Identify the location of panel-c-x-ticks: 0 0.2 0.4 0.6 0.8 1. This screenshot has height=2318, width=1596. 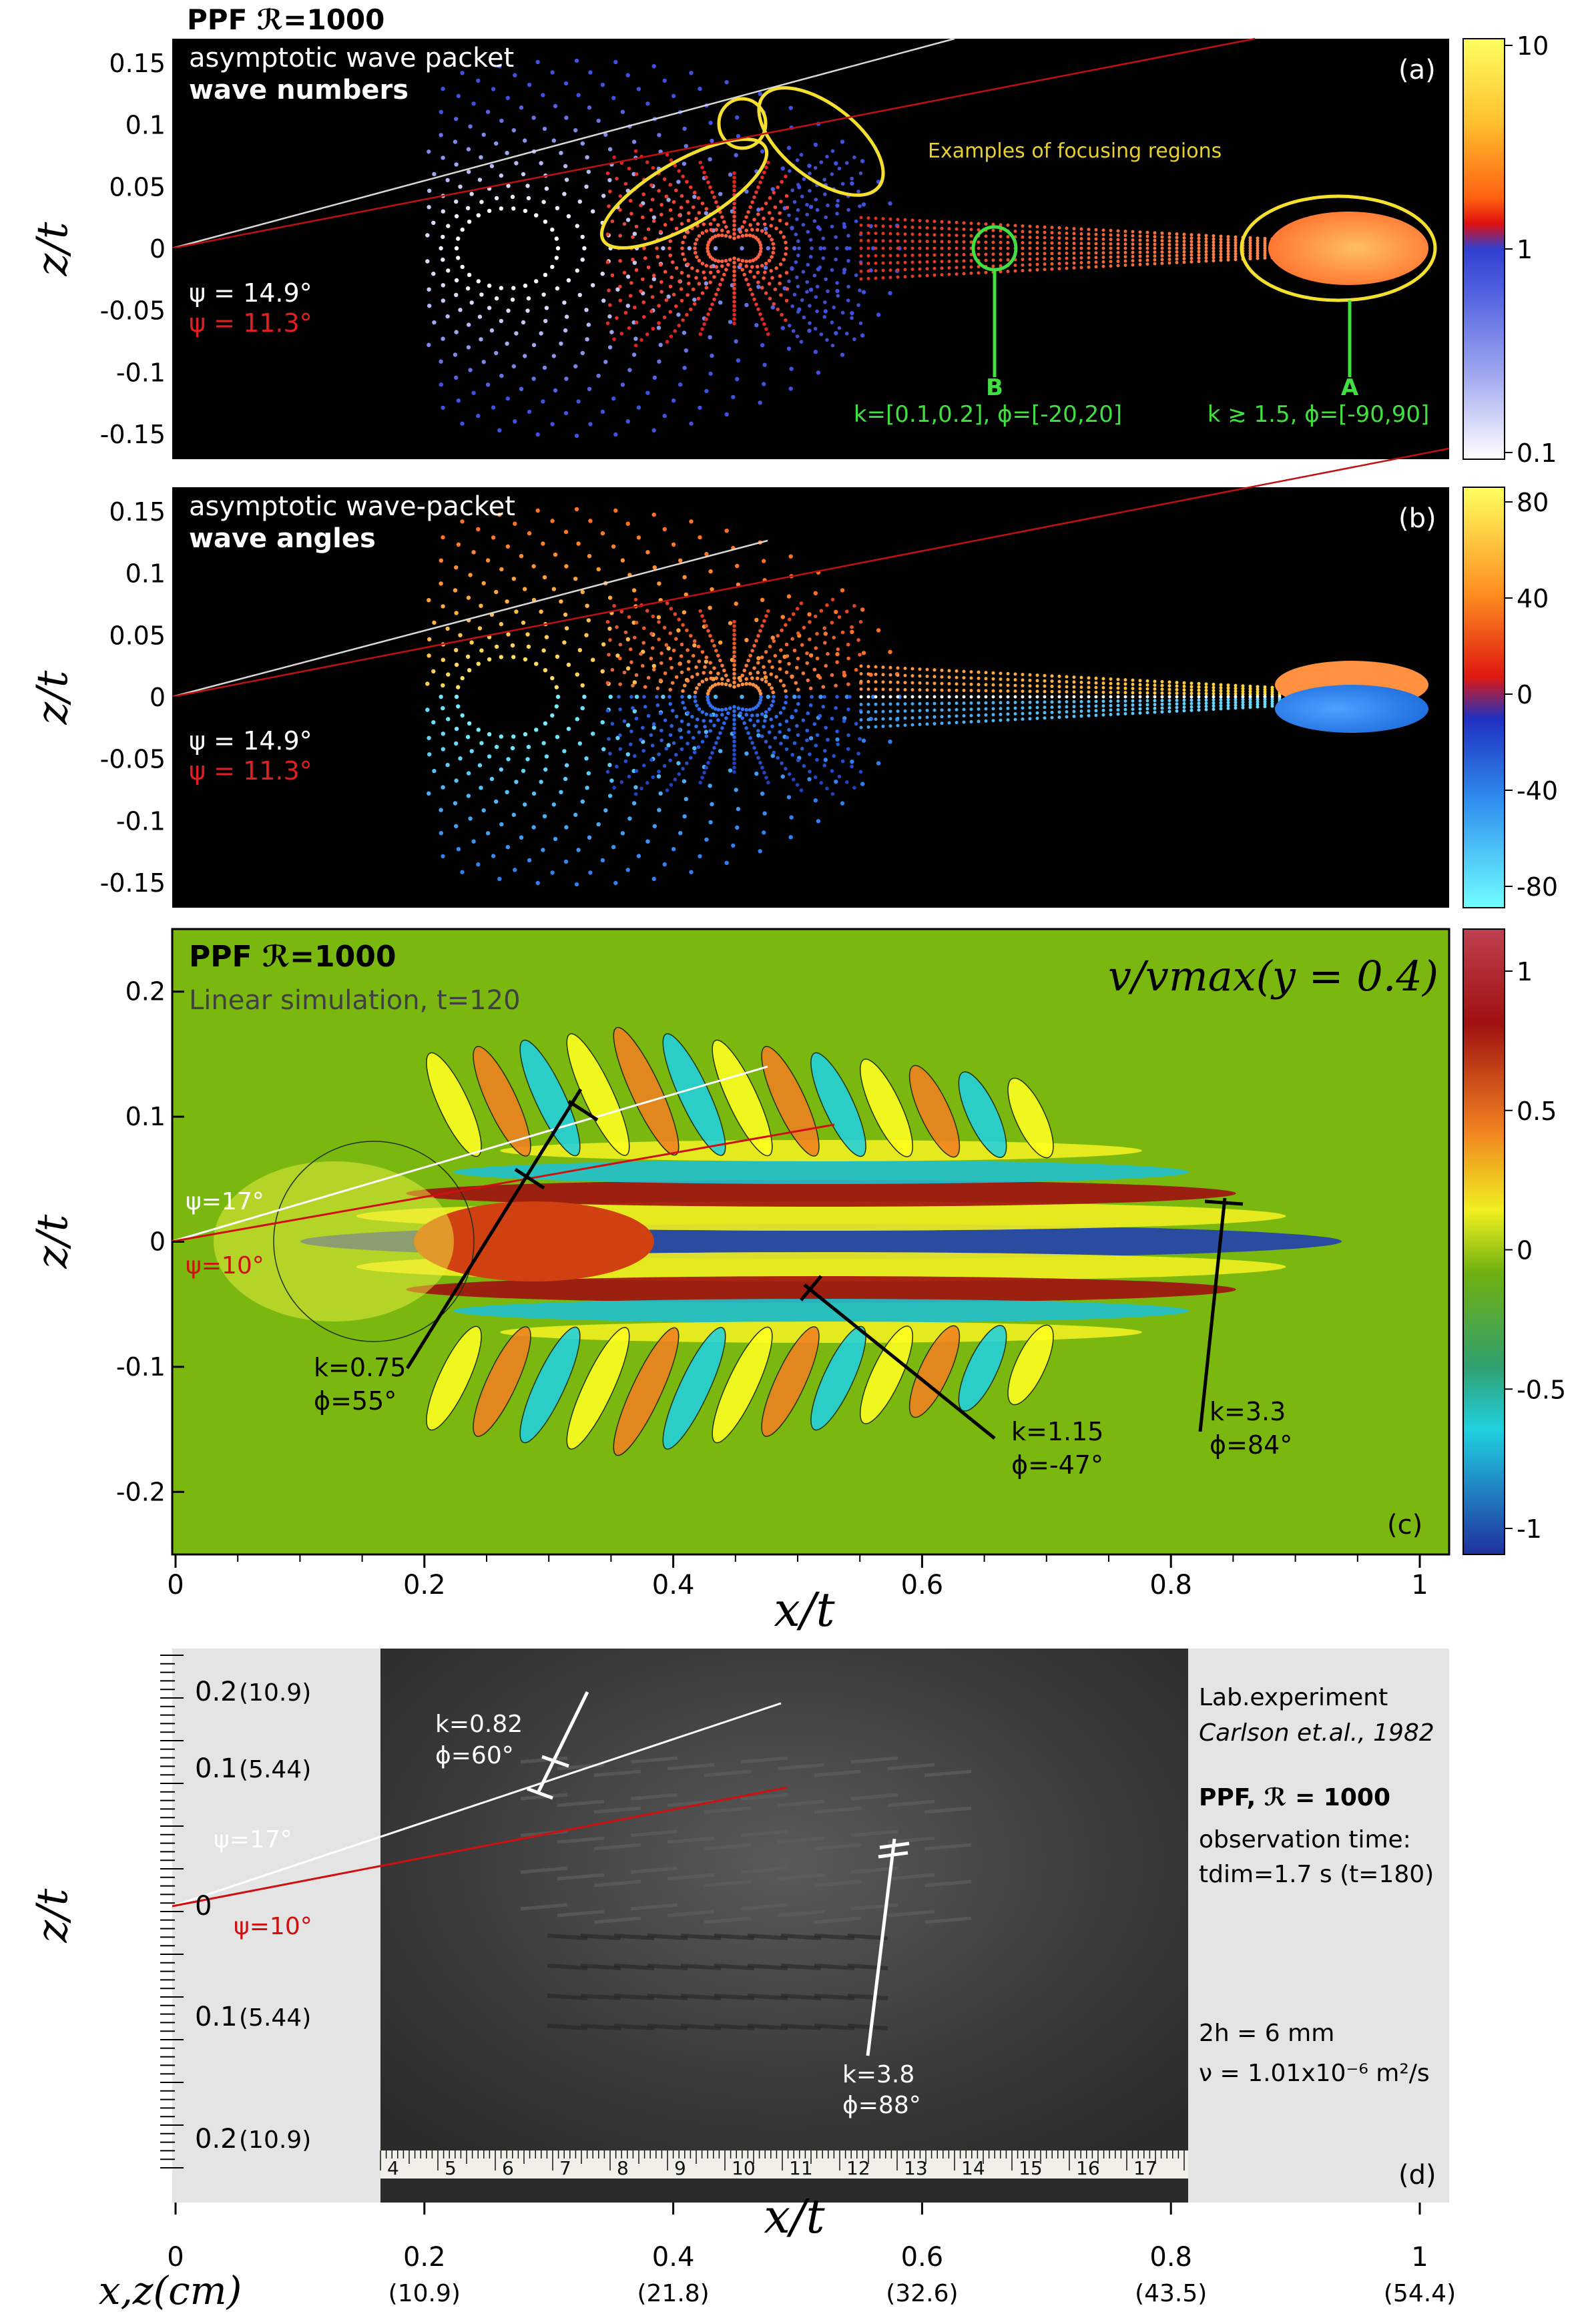
(797, 1577).